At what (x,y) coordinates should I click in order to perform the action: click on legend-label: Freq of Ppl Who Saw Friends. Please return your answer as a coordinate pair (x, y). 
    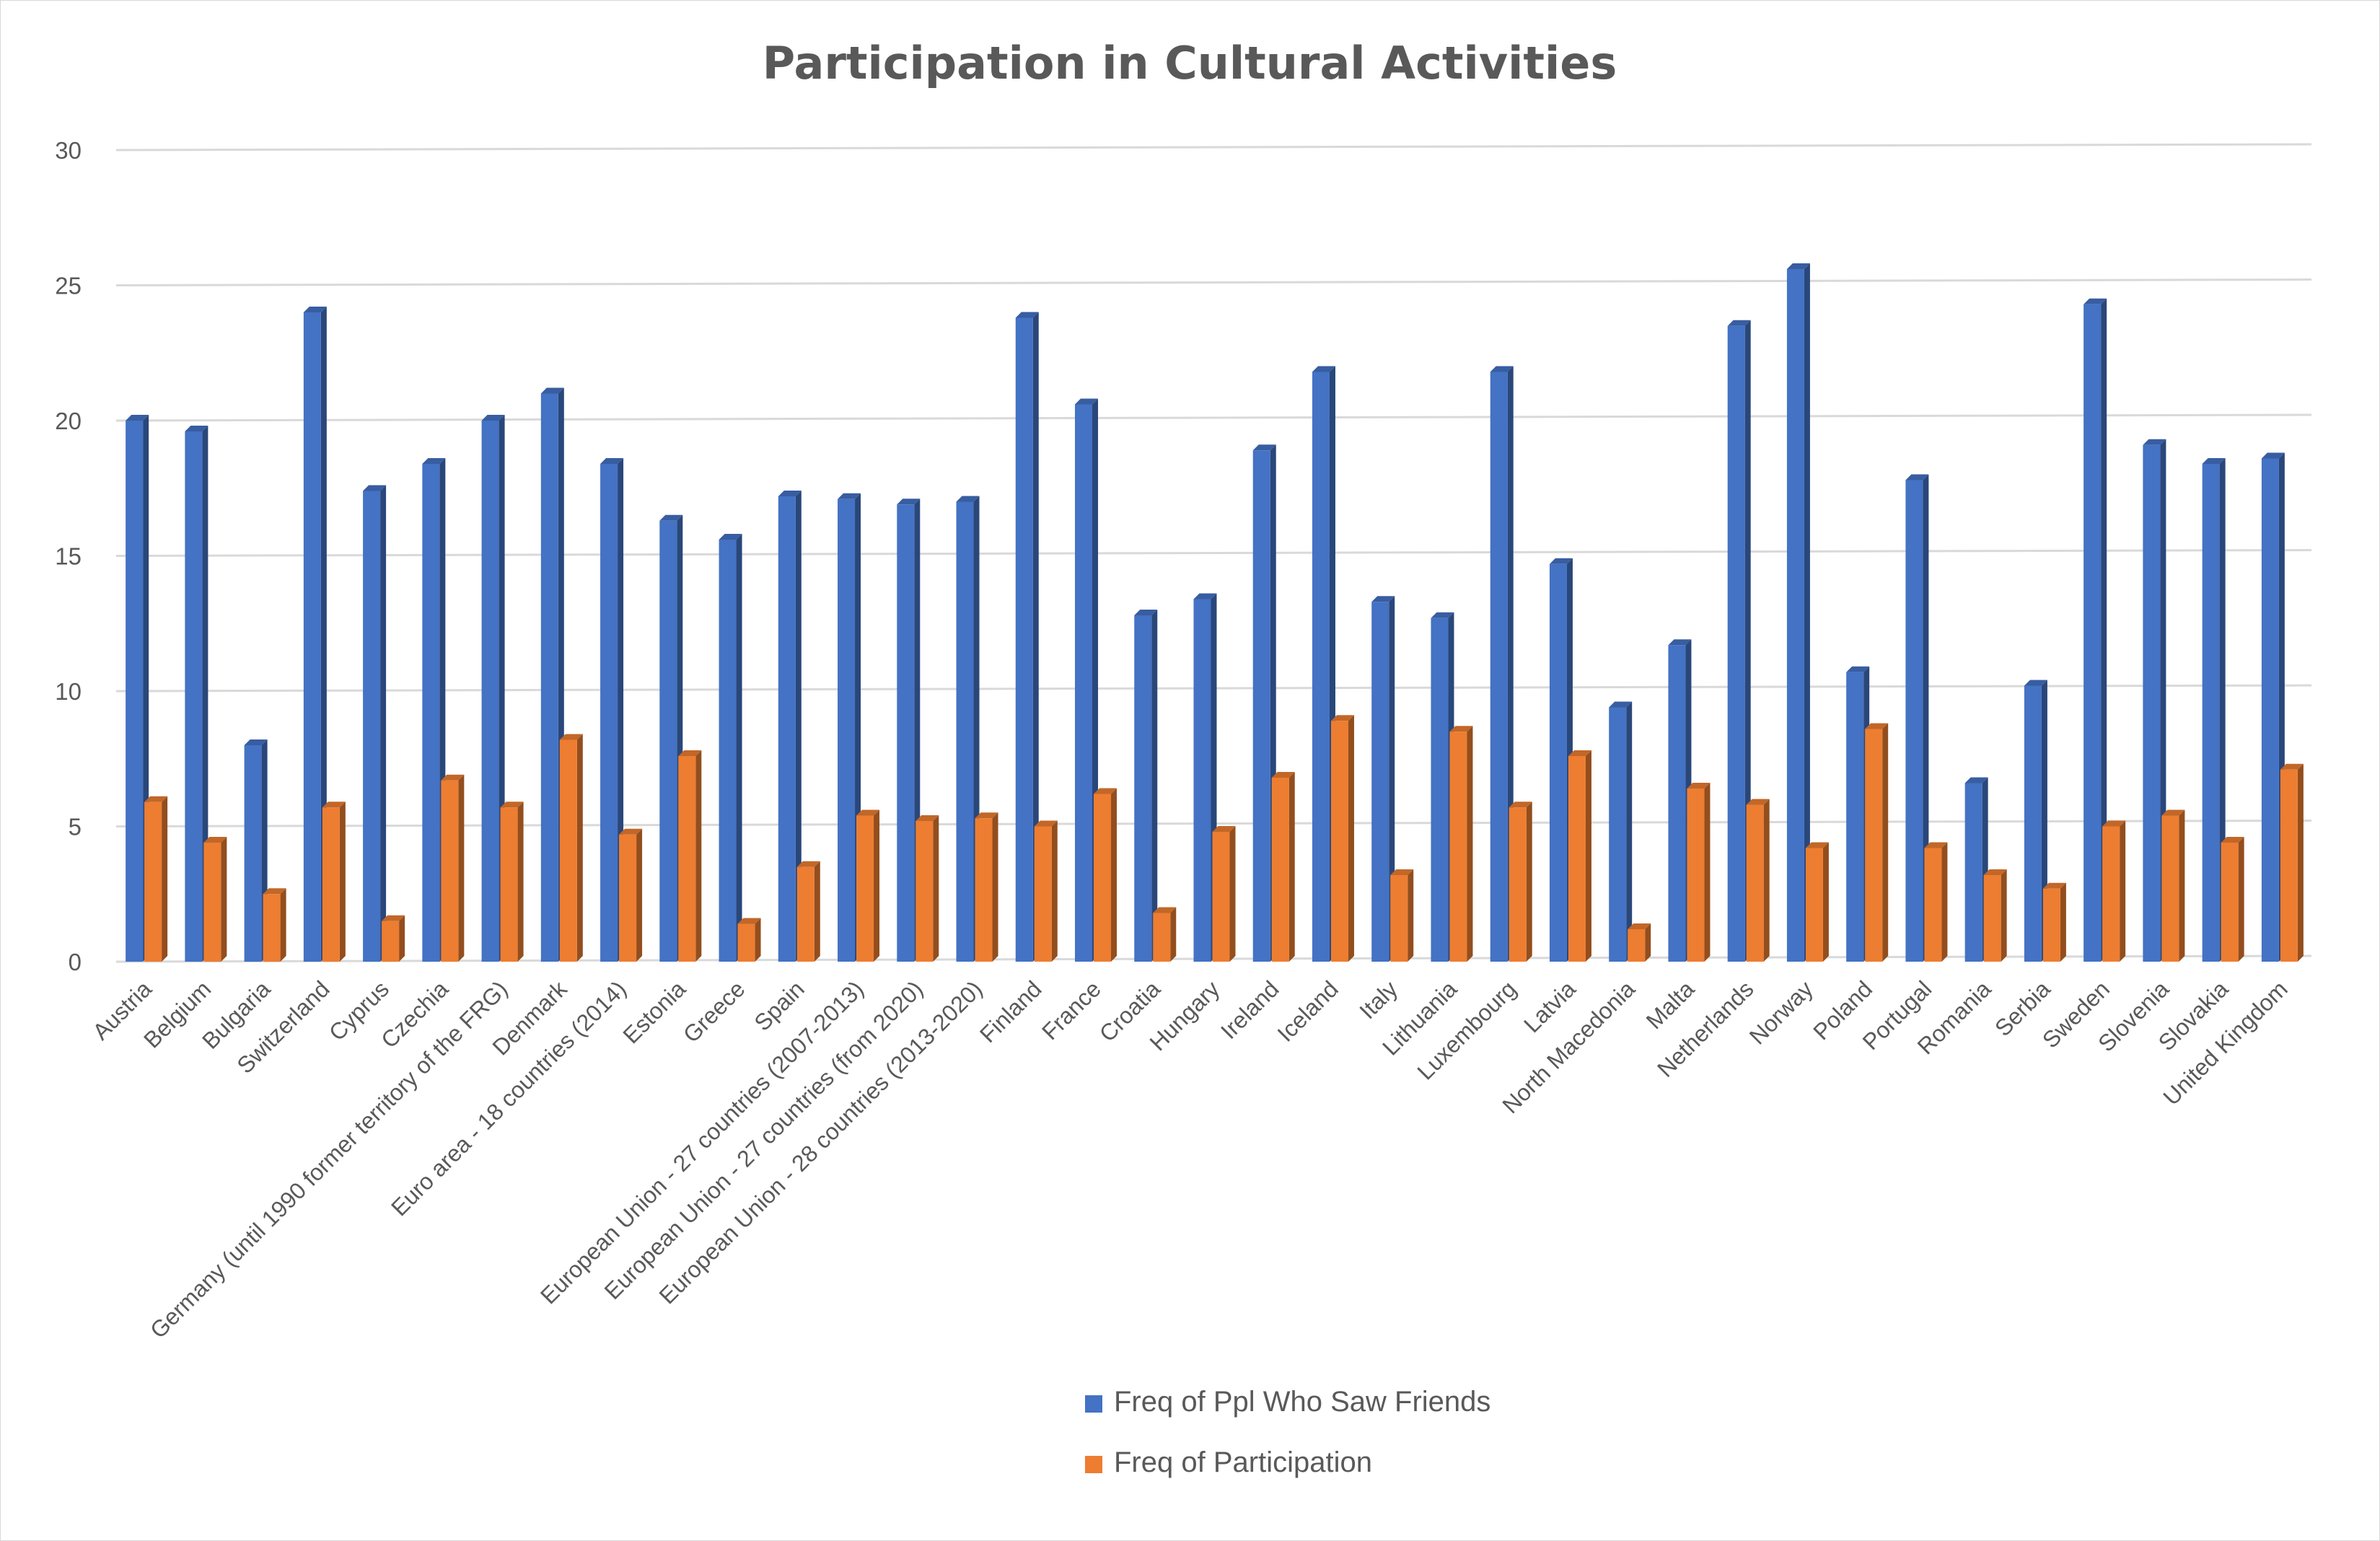
    Looking at the image, I should click on (1302, 1402).